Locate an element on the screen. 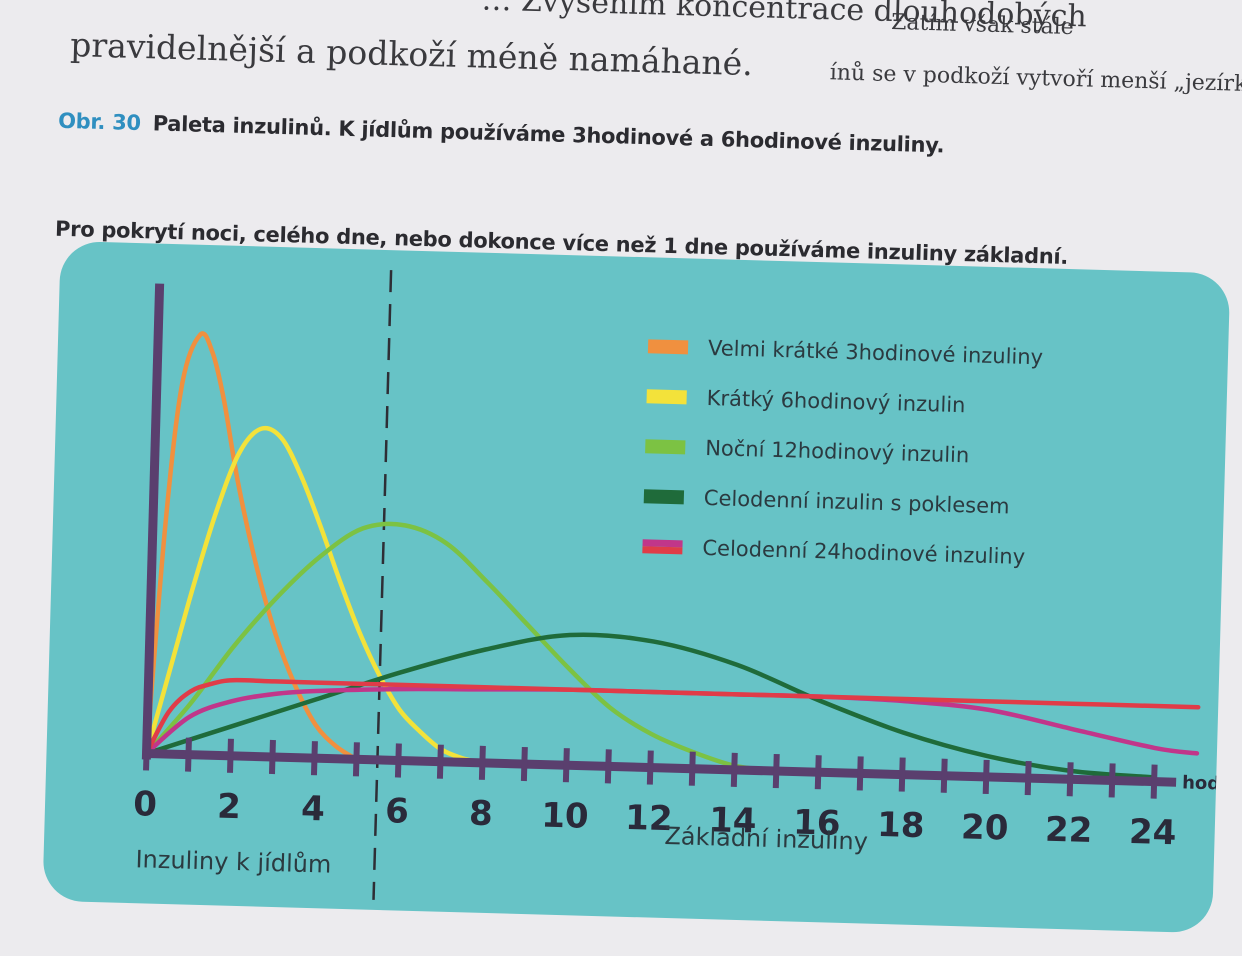  x-tick-label: 24 is located at coordinates (1152, 832).